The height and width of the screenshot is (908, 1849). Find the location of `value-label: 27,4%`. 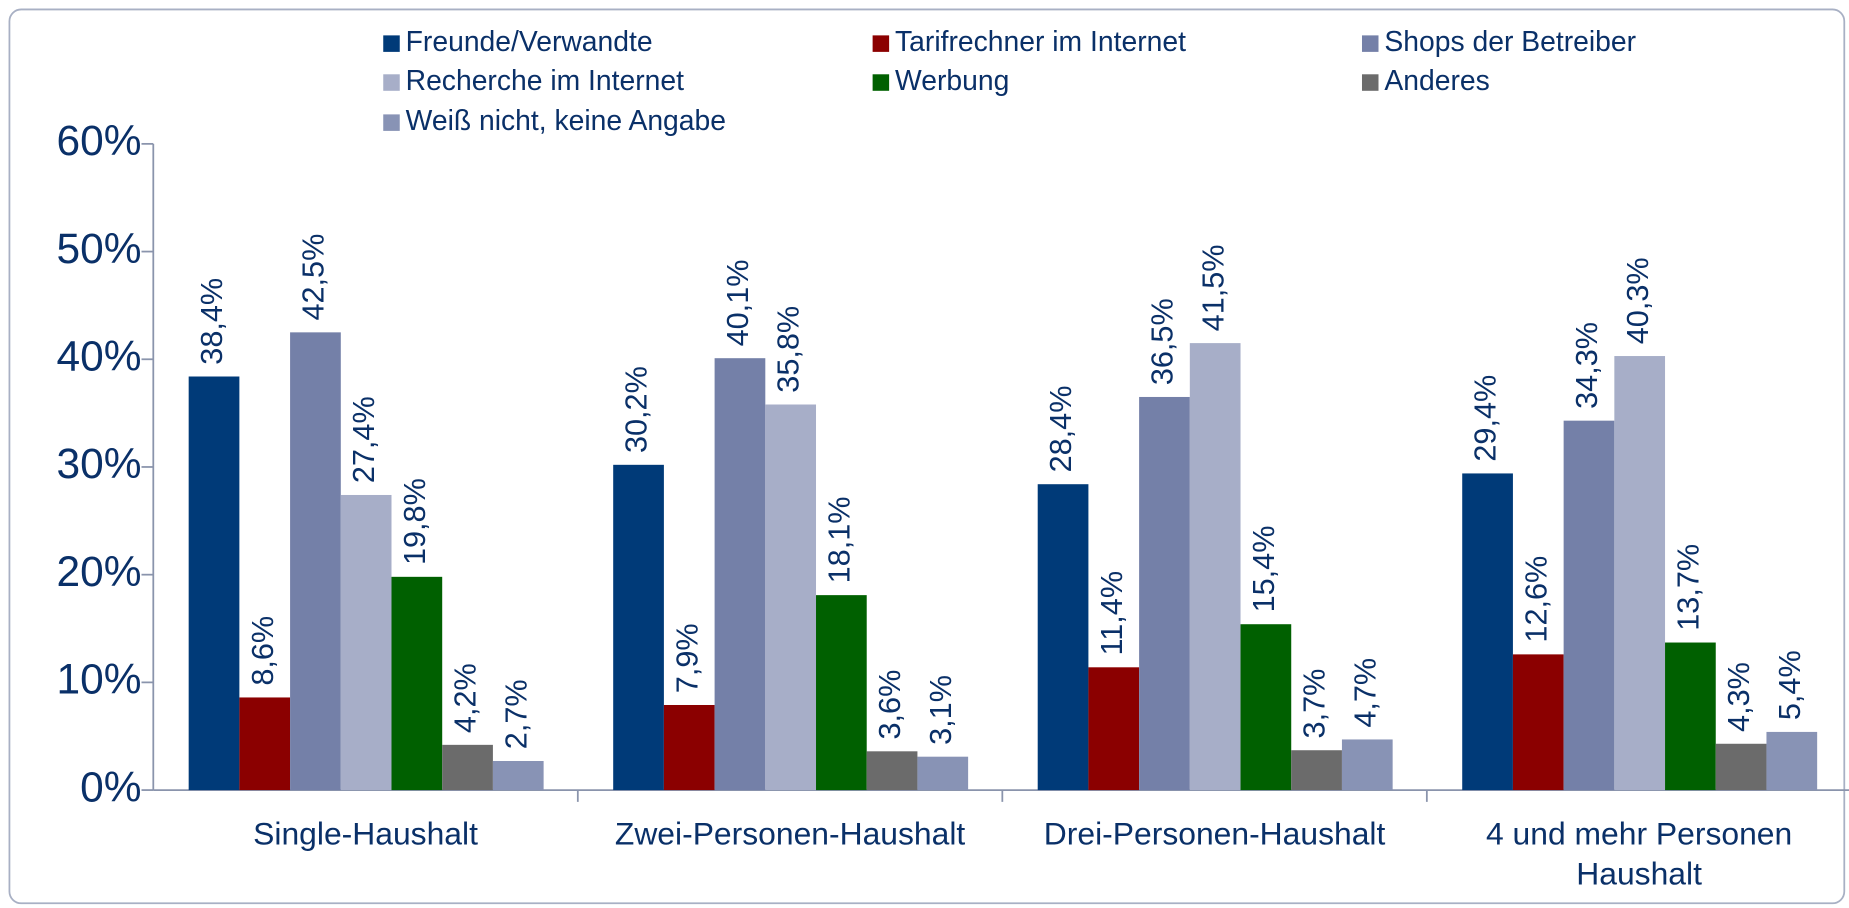

value-label: 27,4% is located at coordinates (364, 439).